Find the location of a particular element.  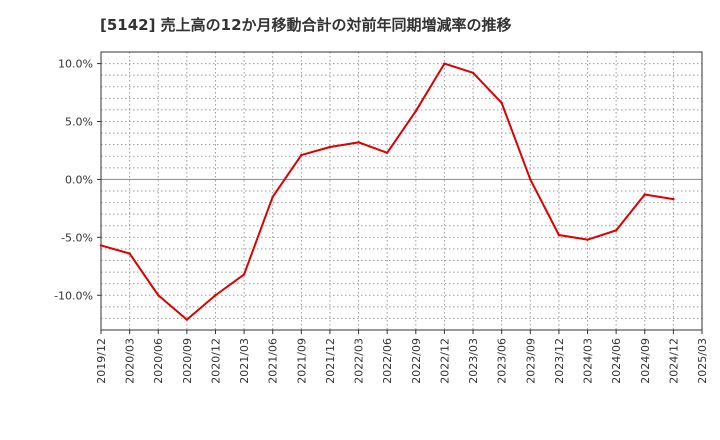

x-tick-label: 2023/09 is located at coordinates (530, 361).